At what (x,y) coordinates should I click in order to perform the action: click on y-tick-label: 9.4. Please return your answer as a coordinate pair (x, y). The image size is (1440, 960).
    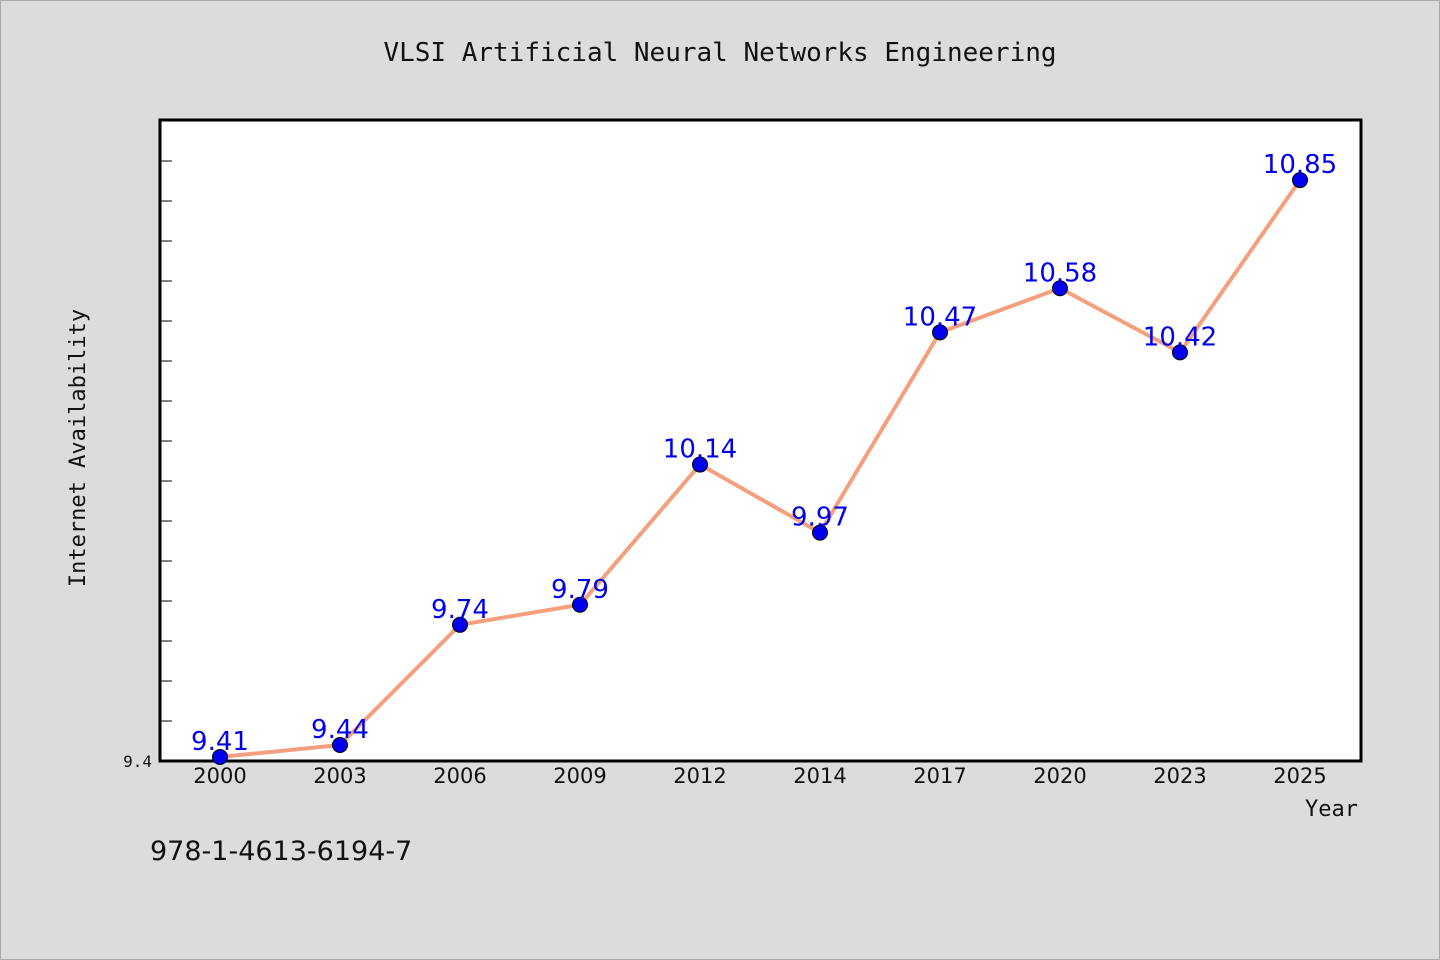
    Looking at the image, I should click on (137, 761).